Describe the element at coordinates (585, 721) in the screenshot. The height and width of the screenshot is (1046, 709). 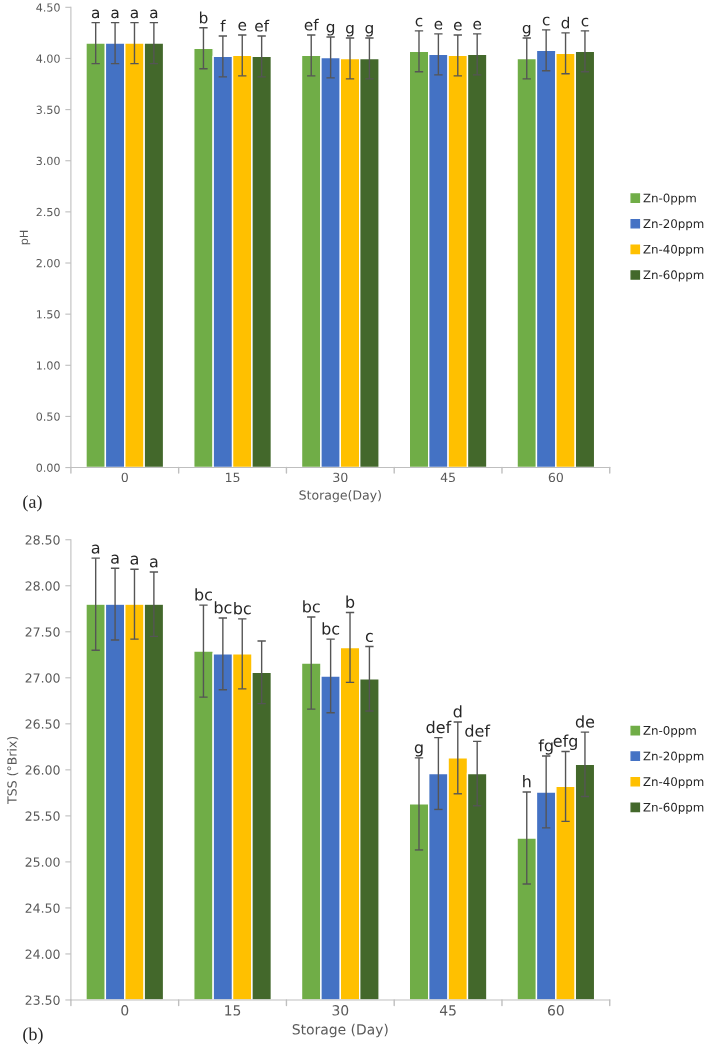
I see `data-label: de` at that location.